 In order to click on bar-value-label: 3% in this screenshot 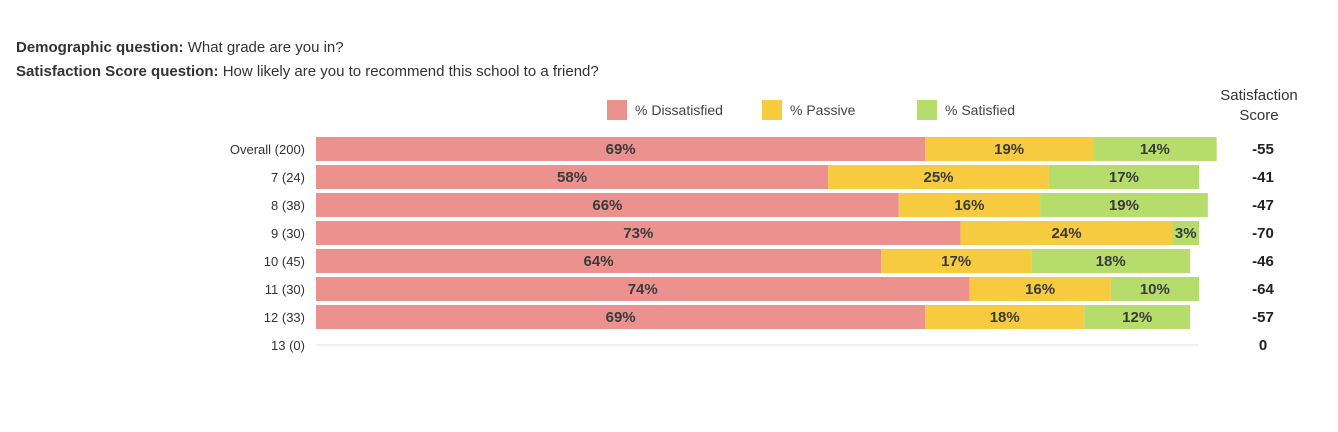, I will do `click(1186, 233)`.